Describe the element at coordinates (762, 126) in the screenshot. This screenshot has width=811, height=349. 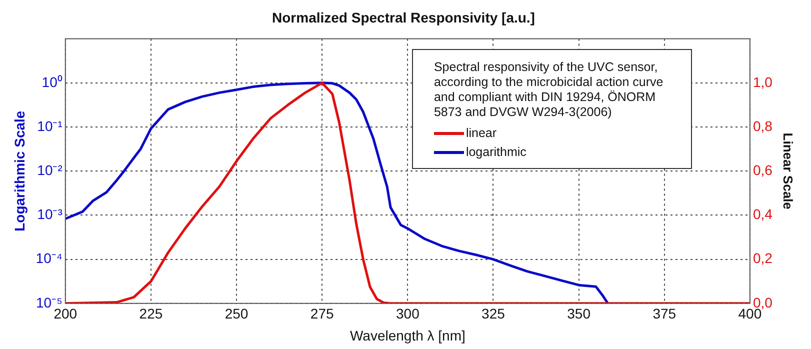
I see `y2-tick-label: 0,8` at that location.